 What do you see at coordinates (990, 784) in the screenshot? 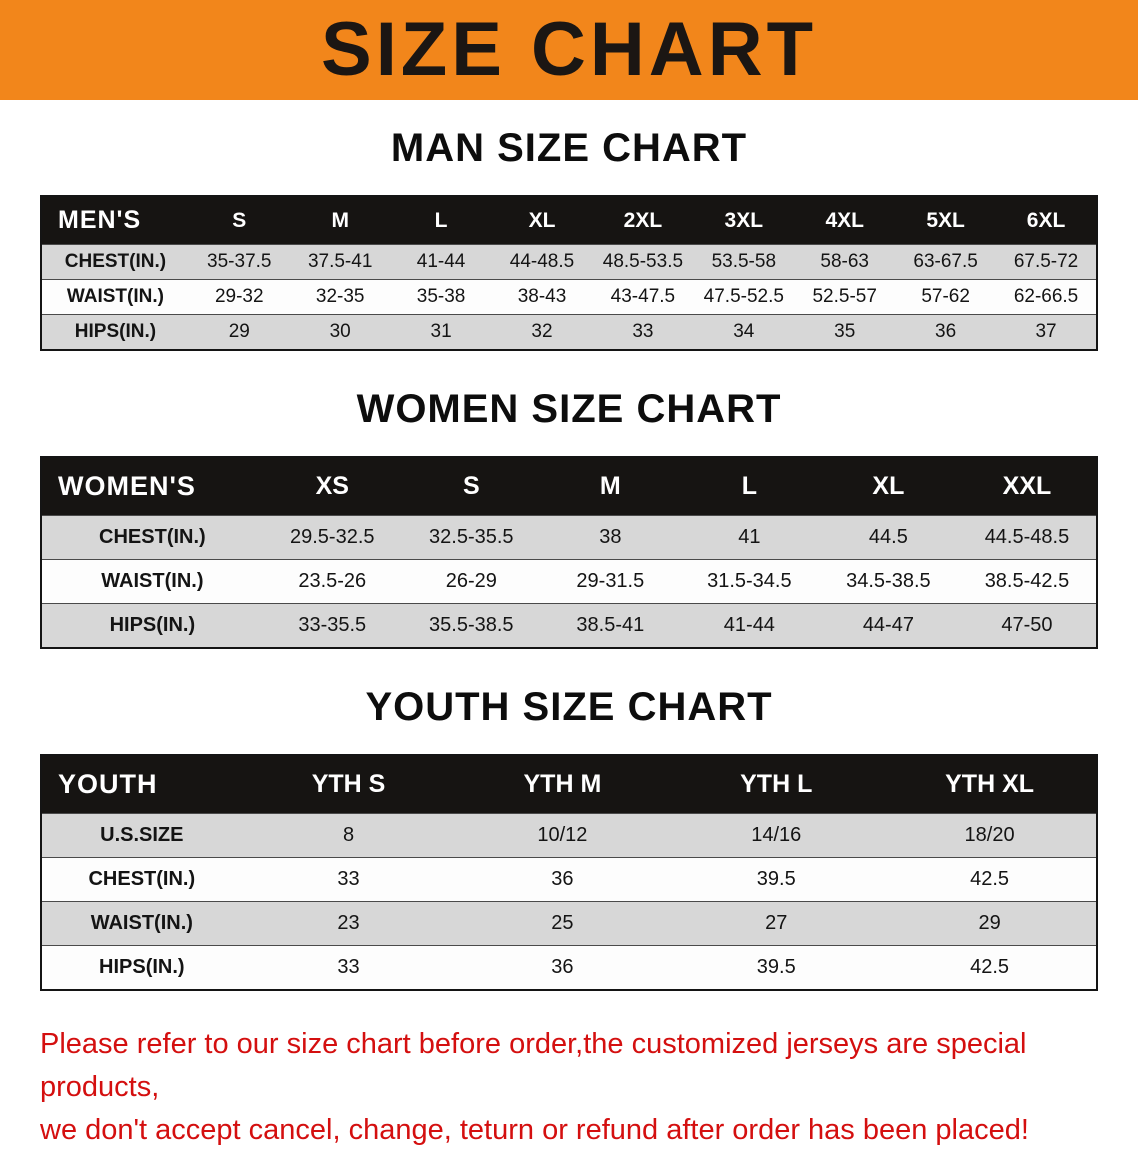
I see `size-column-header: YTH XL` at bounding box center [990, 784].